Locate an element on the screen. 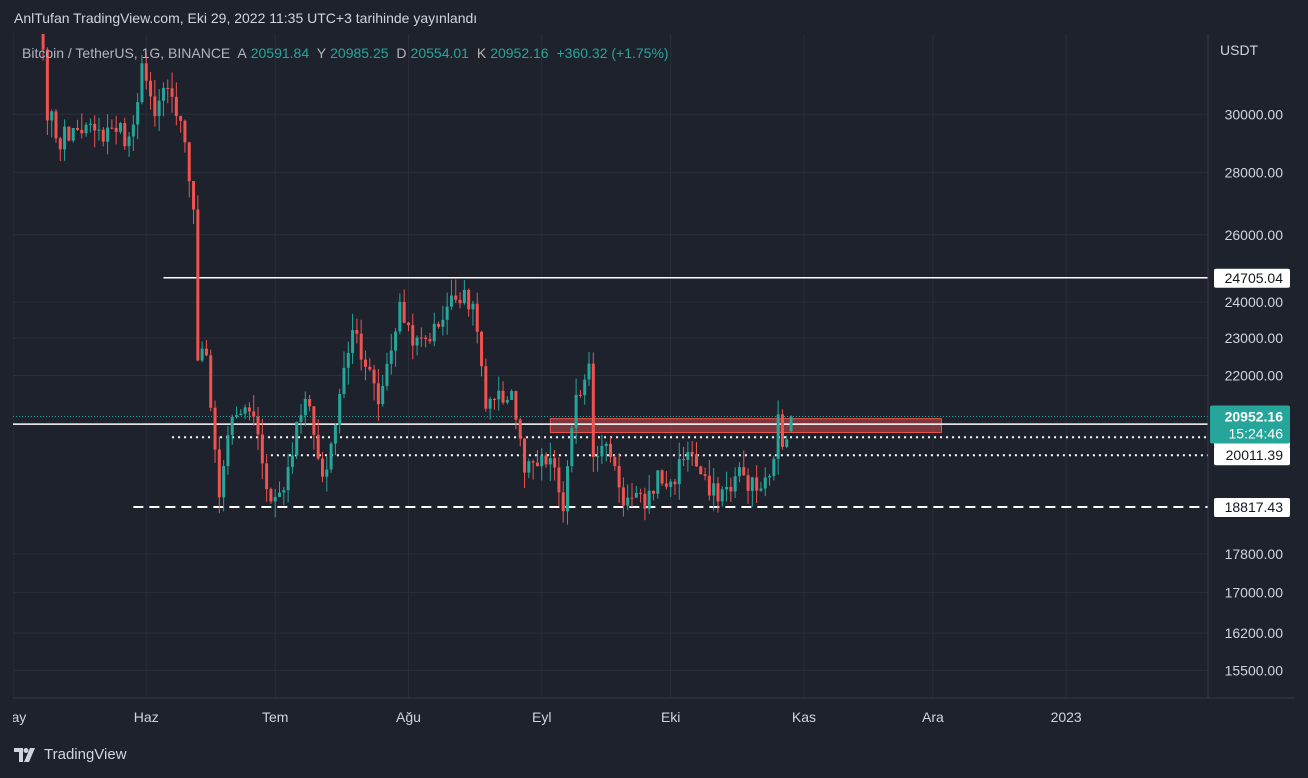  y-tick-label: 15500.00 is located at coordinates (1254, 670).